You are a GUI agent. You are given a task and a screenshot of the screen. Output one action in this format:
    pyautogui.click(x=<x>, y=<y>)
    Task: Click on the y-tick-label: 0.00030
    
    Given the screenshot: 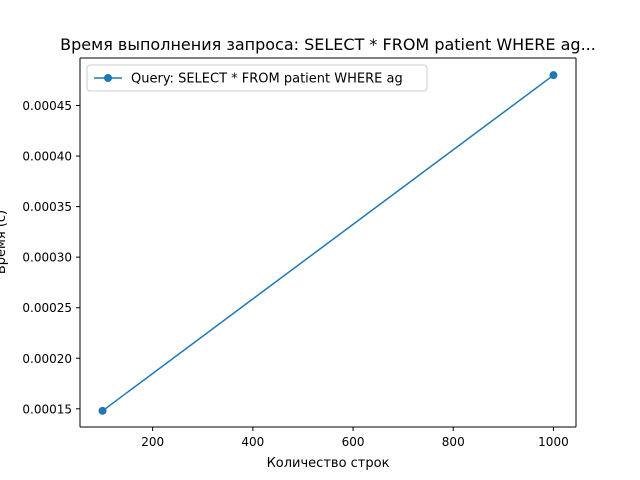 What is the action you would take?
    pyautogui.click(x=47, y=258)
    